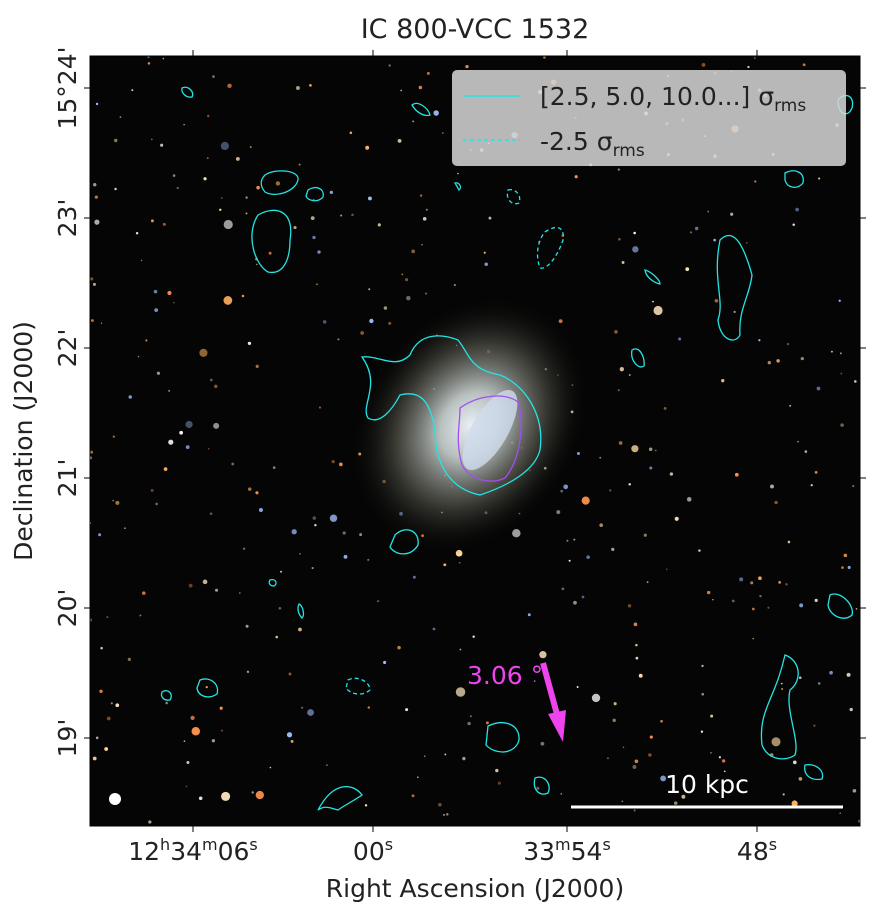  I want to click on legend-box, so click(649, 118).